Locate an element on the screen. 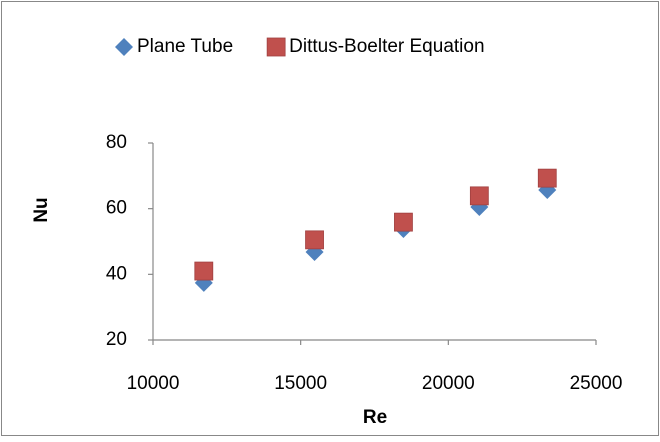 This screenshot has width=660, height=442. x-axis-title: Re is located at coordinates (375, 417).